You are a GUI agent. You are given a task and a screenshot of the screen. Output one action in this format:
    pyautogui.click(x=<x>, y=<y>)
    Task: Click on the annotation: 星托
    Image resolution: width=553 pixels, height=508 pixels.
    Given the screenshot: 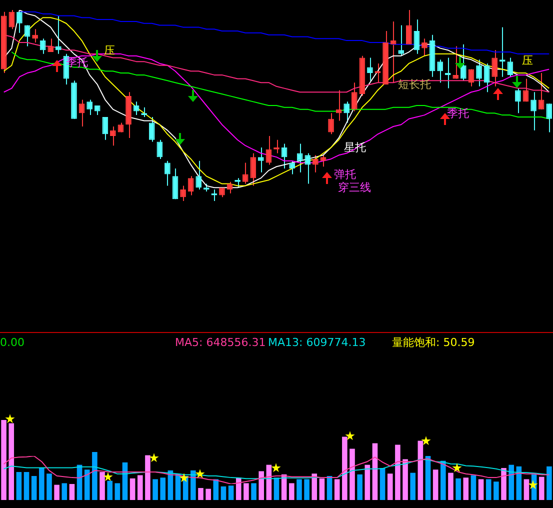 What is the action you would take?
    pyautogui.click(x=355, y=148)
    